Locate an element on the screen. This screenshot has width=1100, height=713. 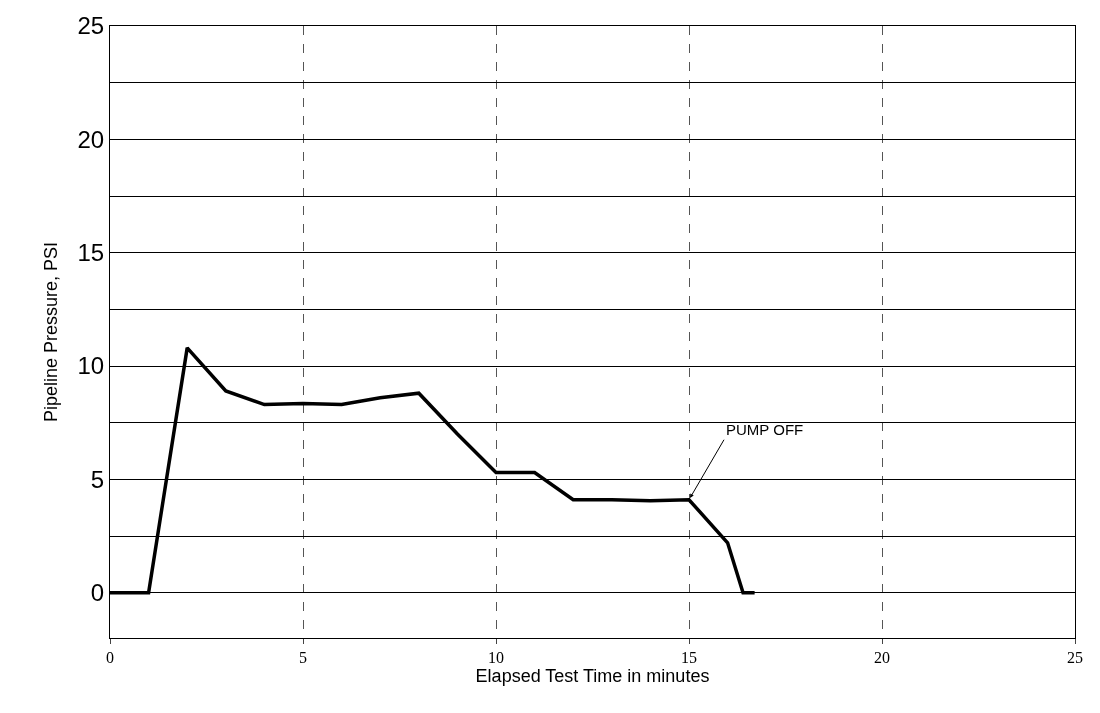
x-tick-label: 25 is located at coordinates (1075, 658).